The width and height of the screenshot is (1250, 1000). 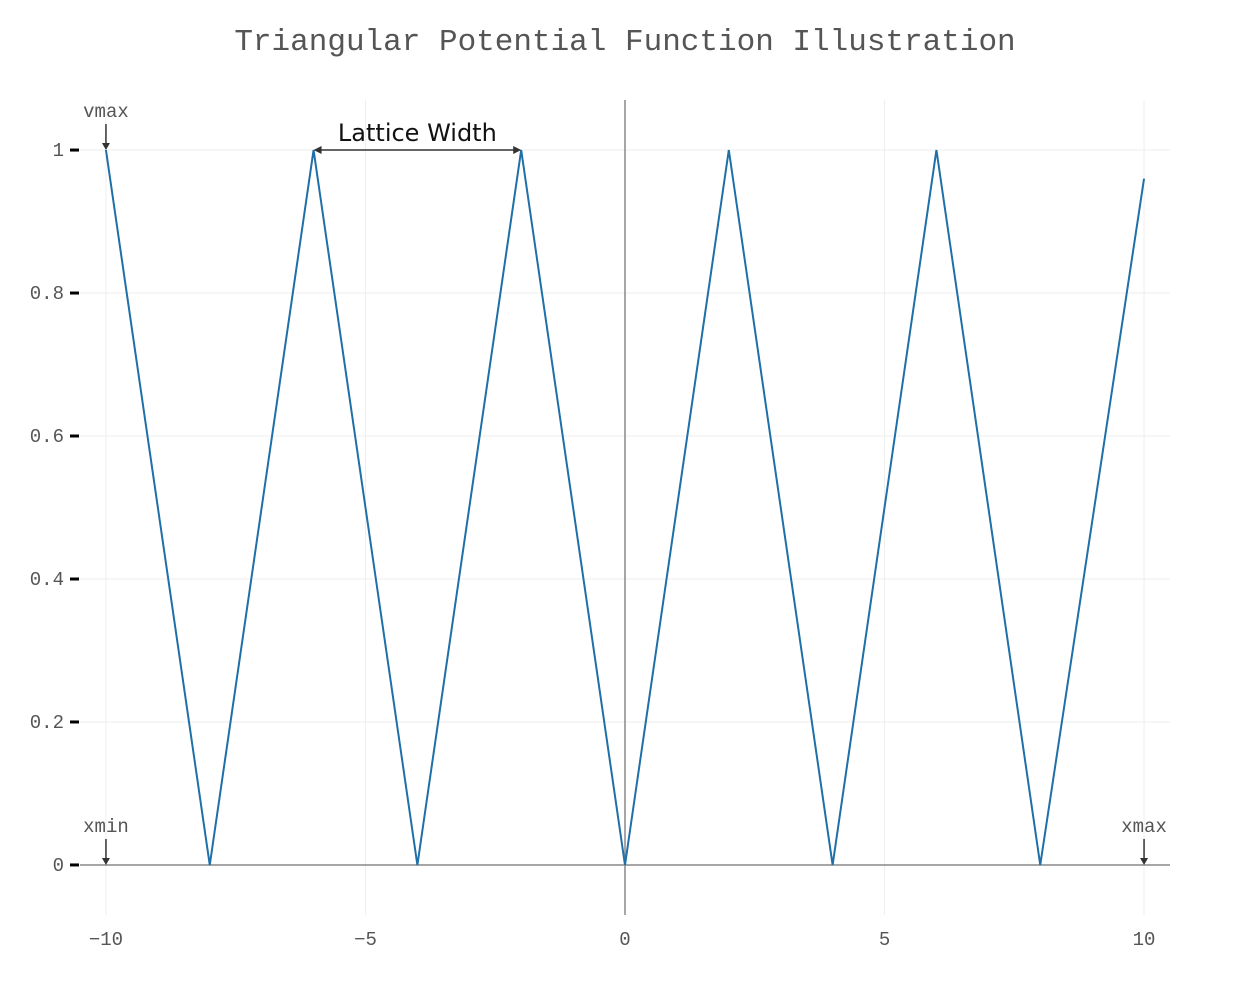 I want to click on x-tick-label: 5, so click(x=884, y=940).